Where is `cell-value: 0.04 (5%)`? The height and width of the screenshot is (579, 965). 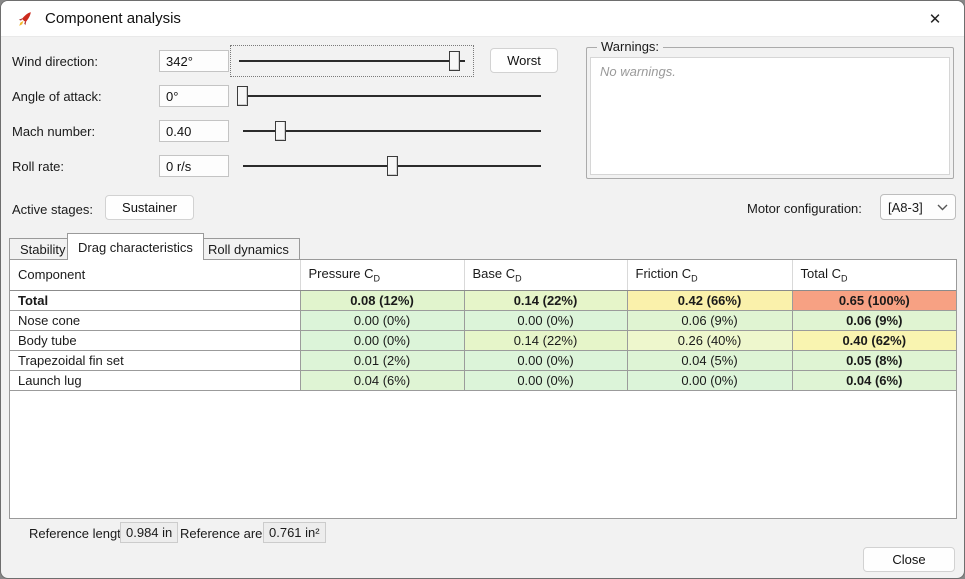 cell-value: 0.04 (5%) is located at coordinates (710, 360).